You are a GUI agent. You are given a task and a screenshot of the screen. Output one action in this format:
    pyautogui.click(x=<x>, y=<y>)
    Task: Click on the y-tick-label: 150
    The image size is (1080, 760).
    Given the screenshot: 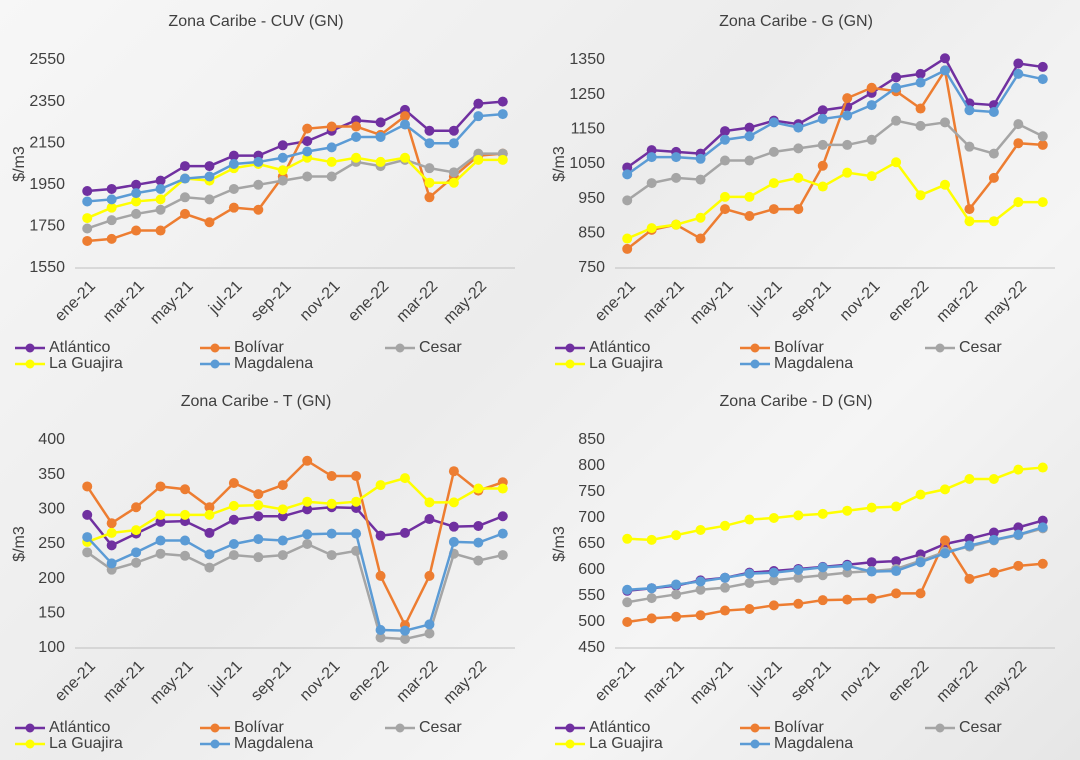 What is the action you would take?
    pyautogui.click(x=51, y=613)
    